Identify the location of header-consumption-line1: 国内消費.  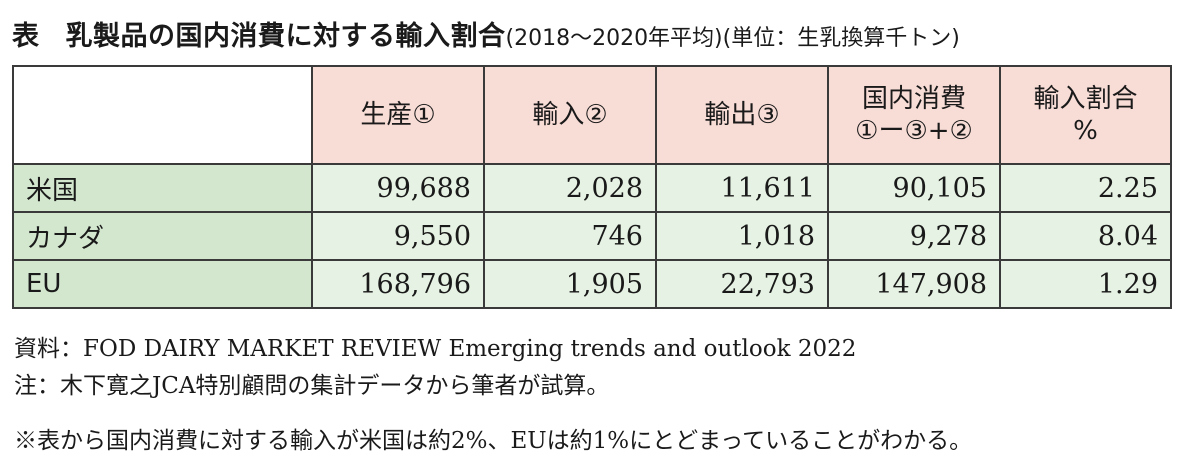
(913, 99).